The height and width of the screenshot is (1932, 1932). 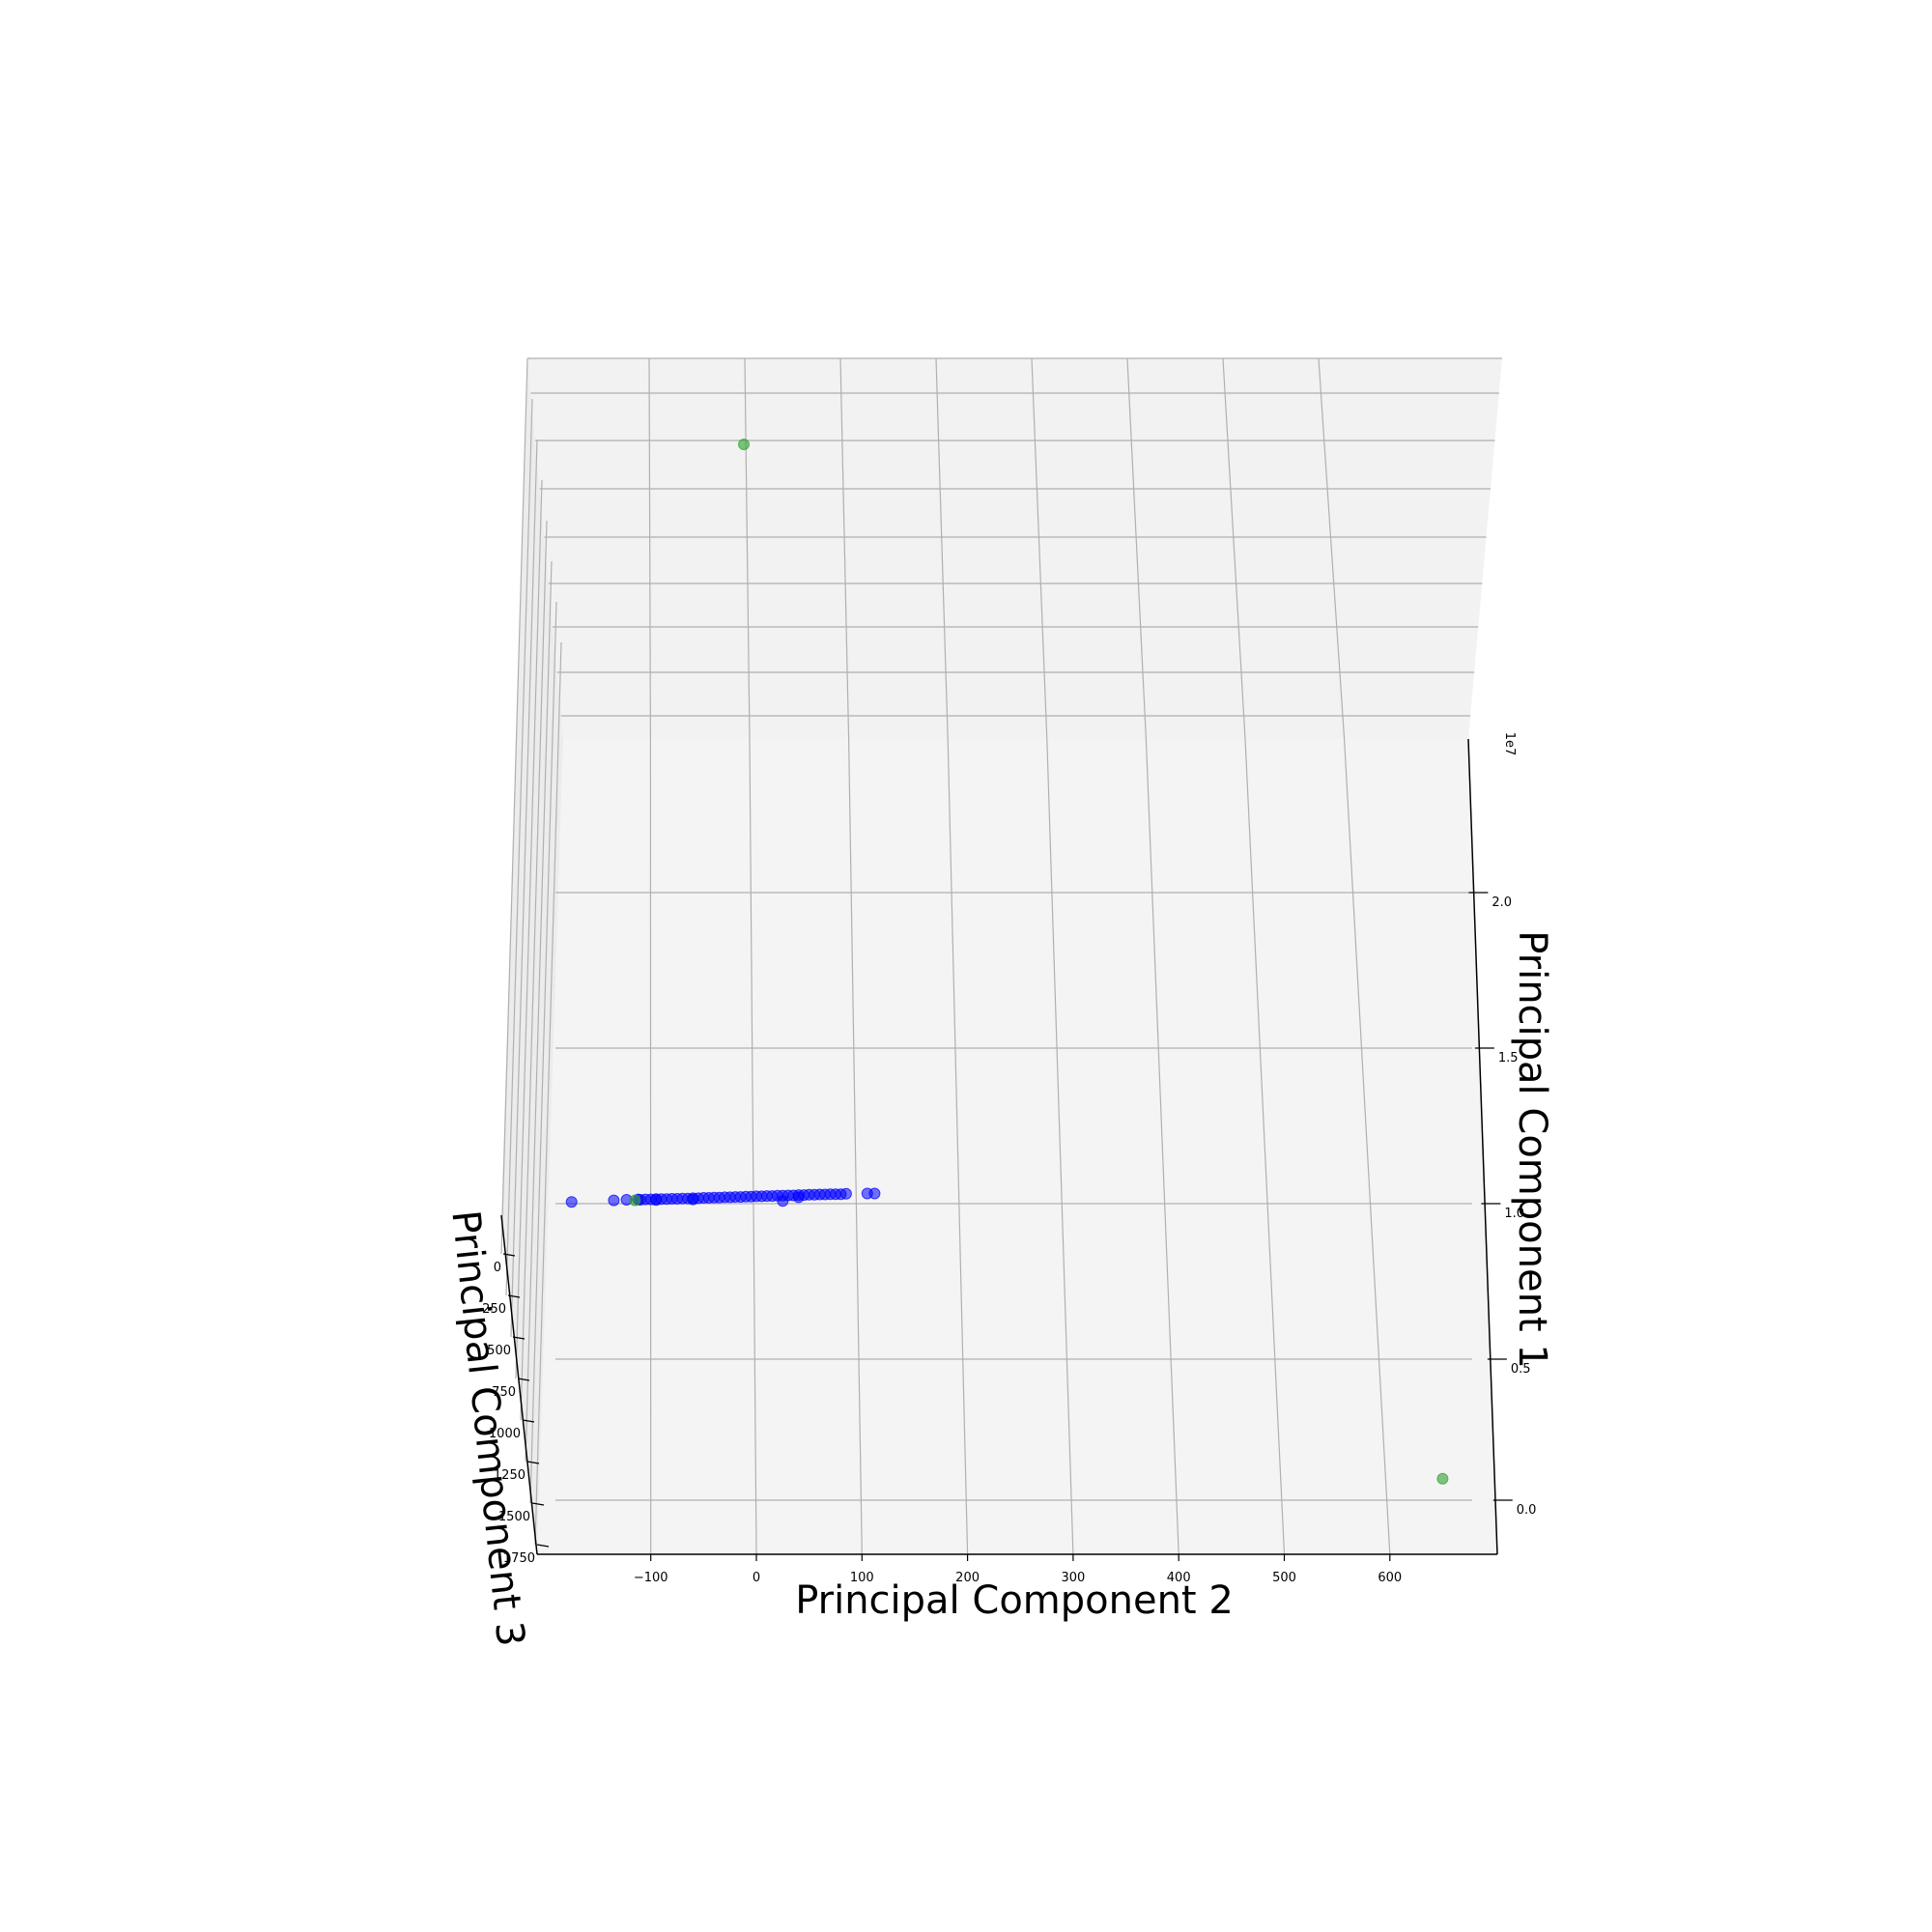 What do you see at coordinates (1073, 1578) in the screenshot?
I see `pc2-tick-label: 300` at bounding box center [1073, 1578].